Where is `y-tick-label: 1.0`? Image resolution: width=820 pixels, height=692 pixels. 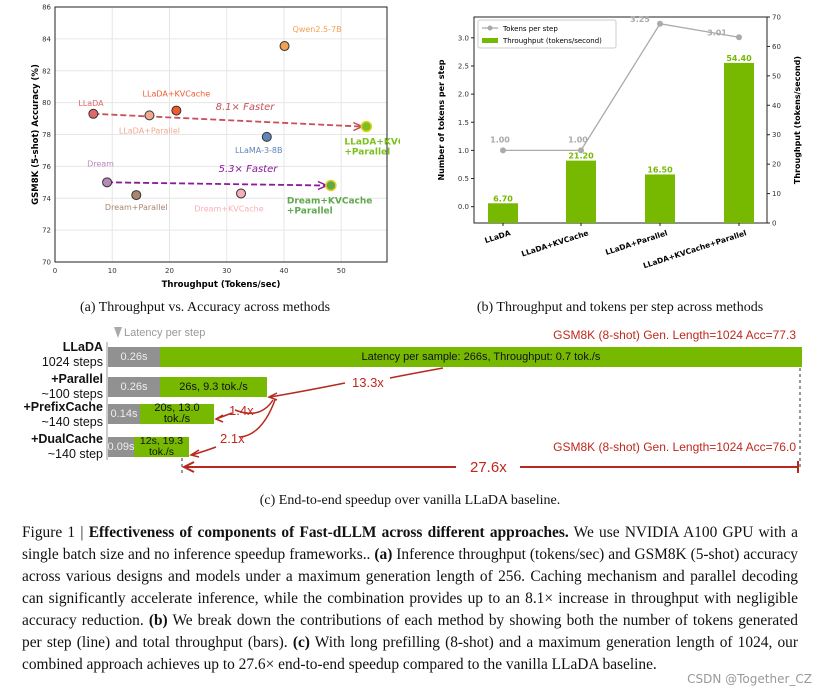 y-tick-label: 1.0 is located at coordinates (463, 151).